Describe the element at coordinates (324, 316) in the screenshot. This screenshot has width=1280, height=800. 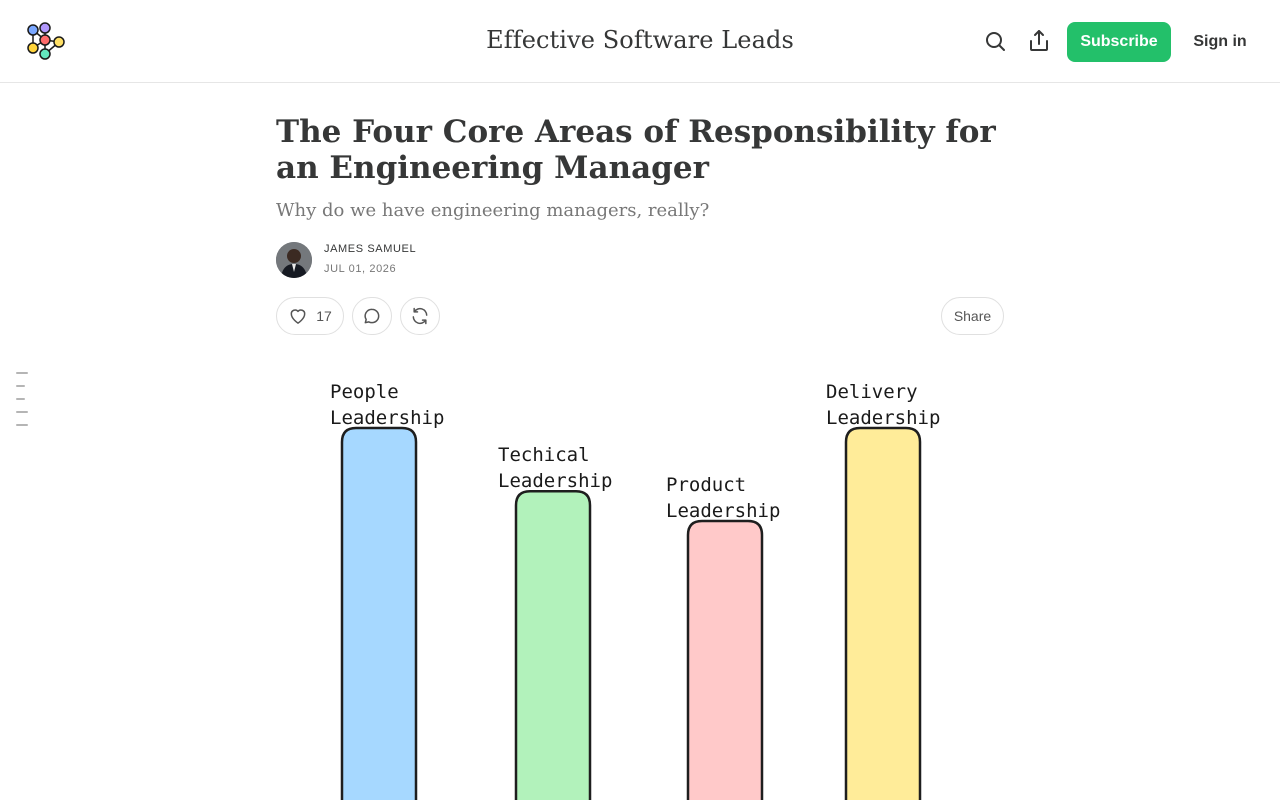
I see `like-count: 17` at that location.